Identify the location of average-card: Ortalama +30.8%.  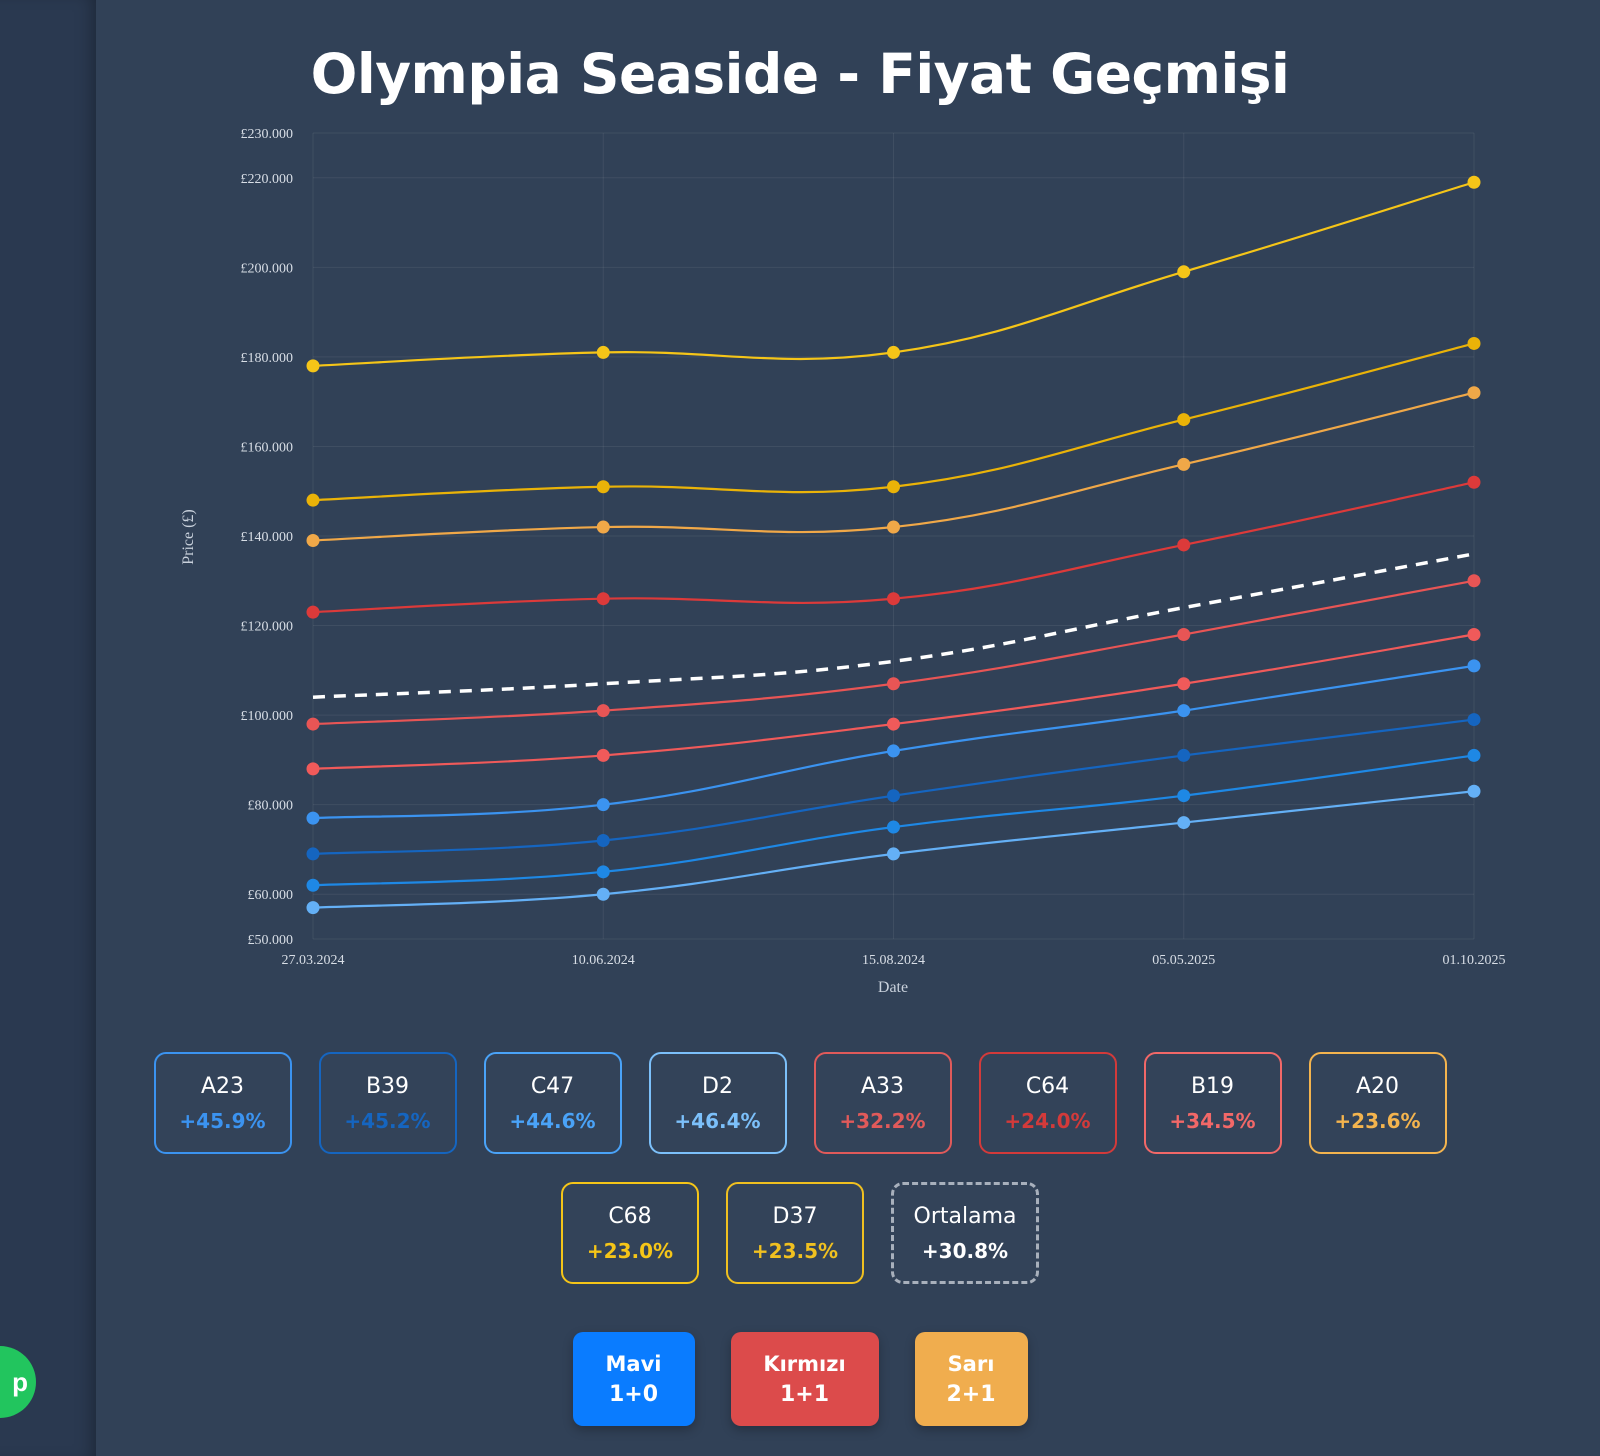
(965, 1233).